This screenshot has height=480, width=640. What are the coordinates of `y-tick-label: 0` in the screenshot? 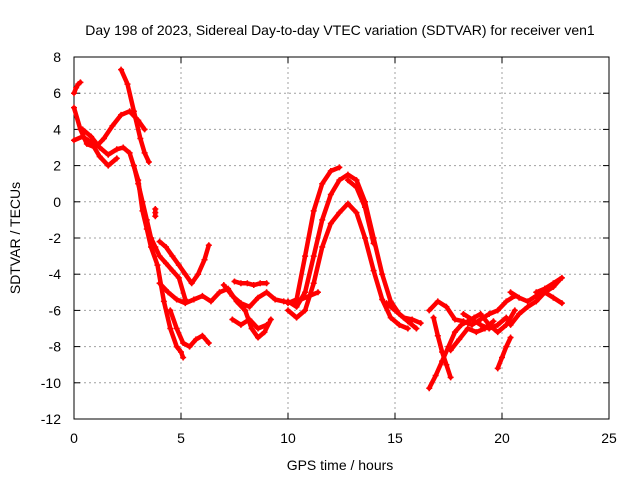 It's located at (57, 202).